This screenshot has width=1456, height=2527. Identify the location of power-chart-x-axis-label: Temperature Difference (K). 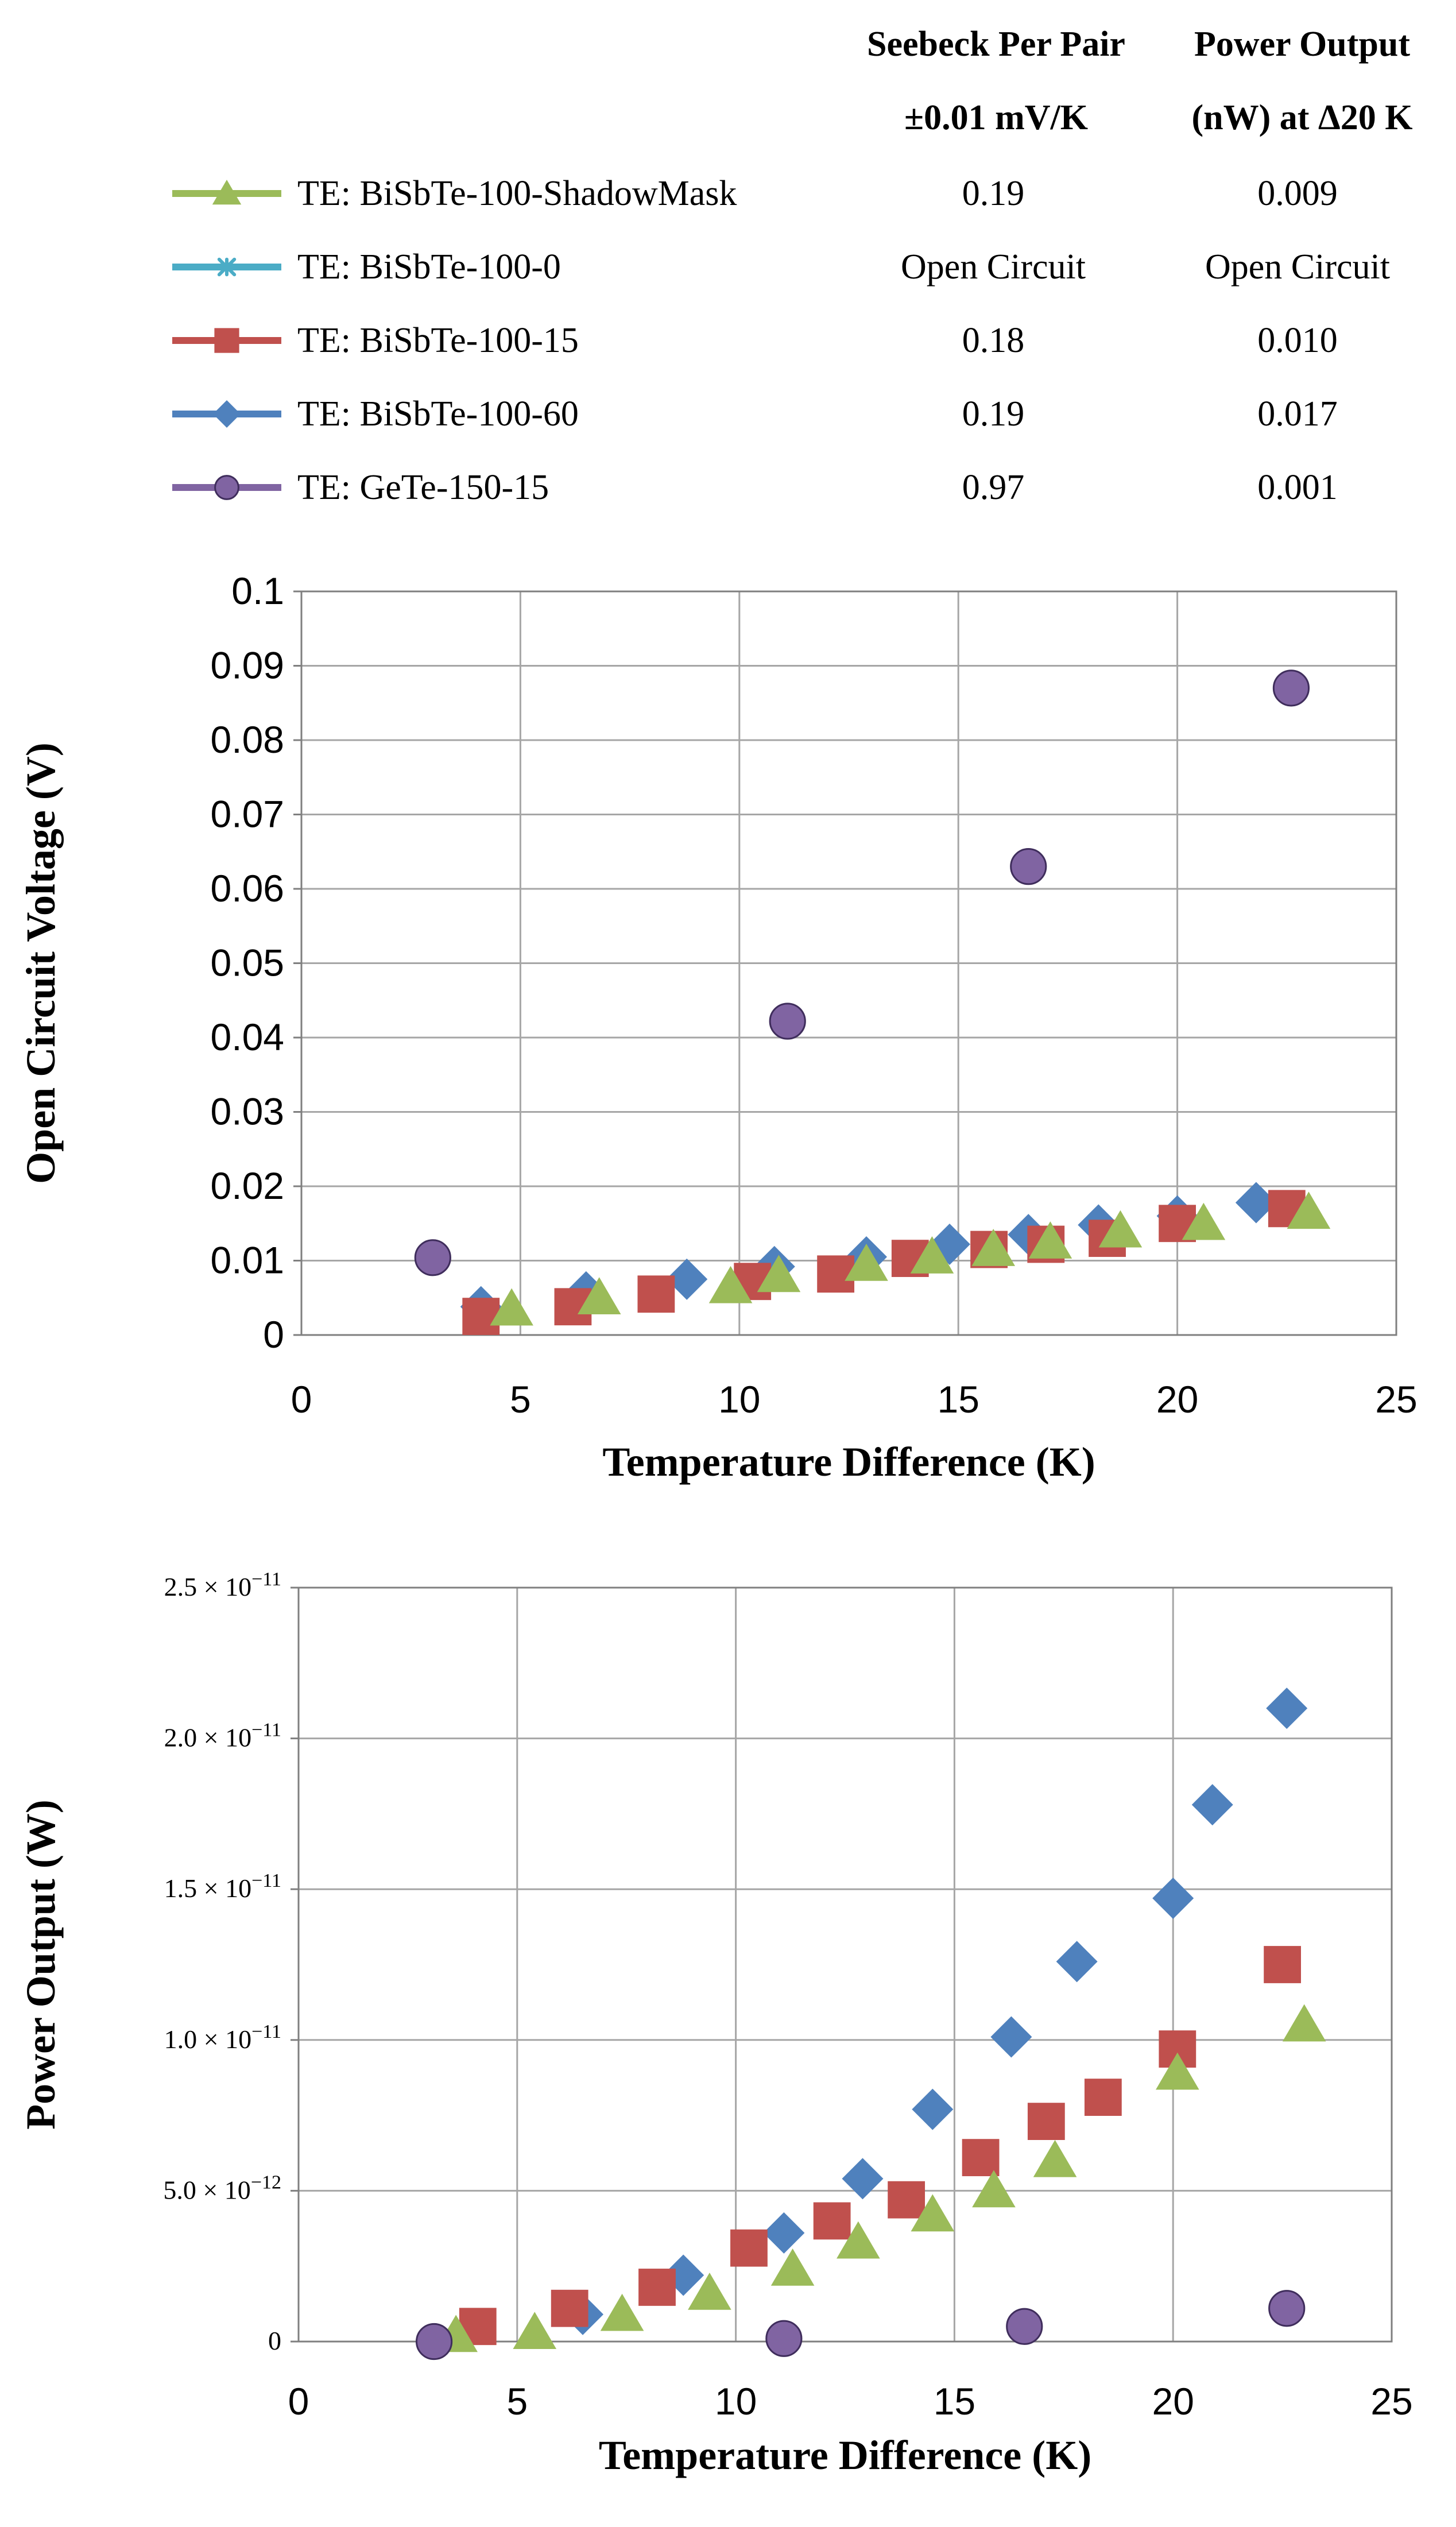
(845, 2455).